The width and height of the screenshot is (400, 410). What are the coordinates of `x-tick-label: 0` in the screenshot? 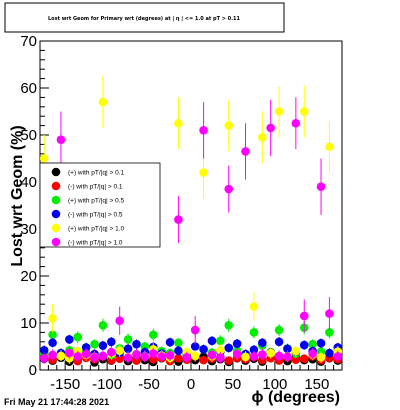 It's located at (191, 384).